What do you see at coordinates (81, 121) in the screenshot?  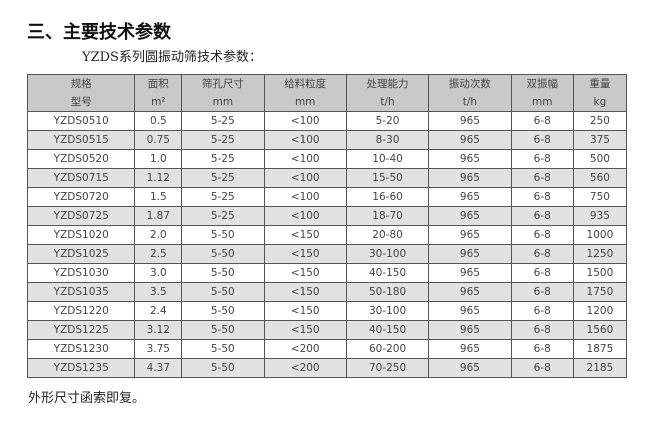 I see `table-cell: YZDS0510` at bounding box center [81, 121].